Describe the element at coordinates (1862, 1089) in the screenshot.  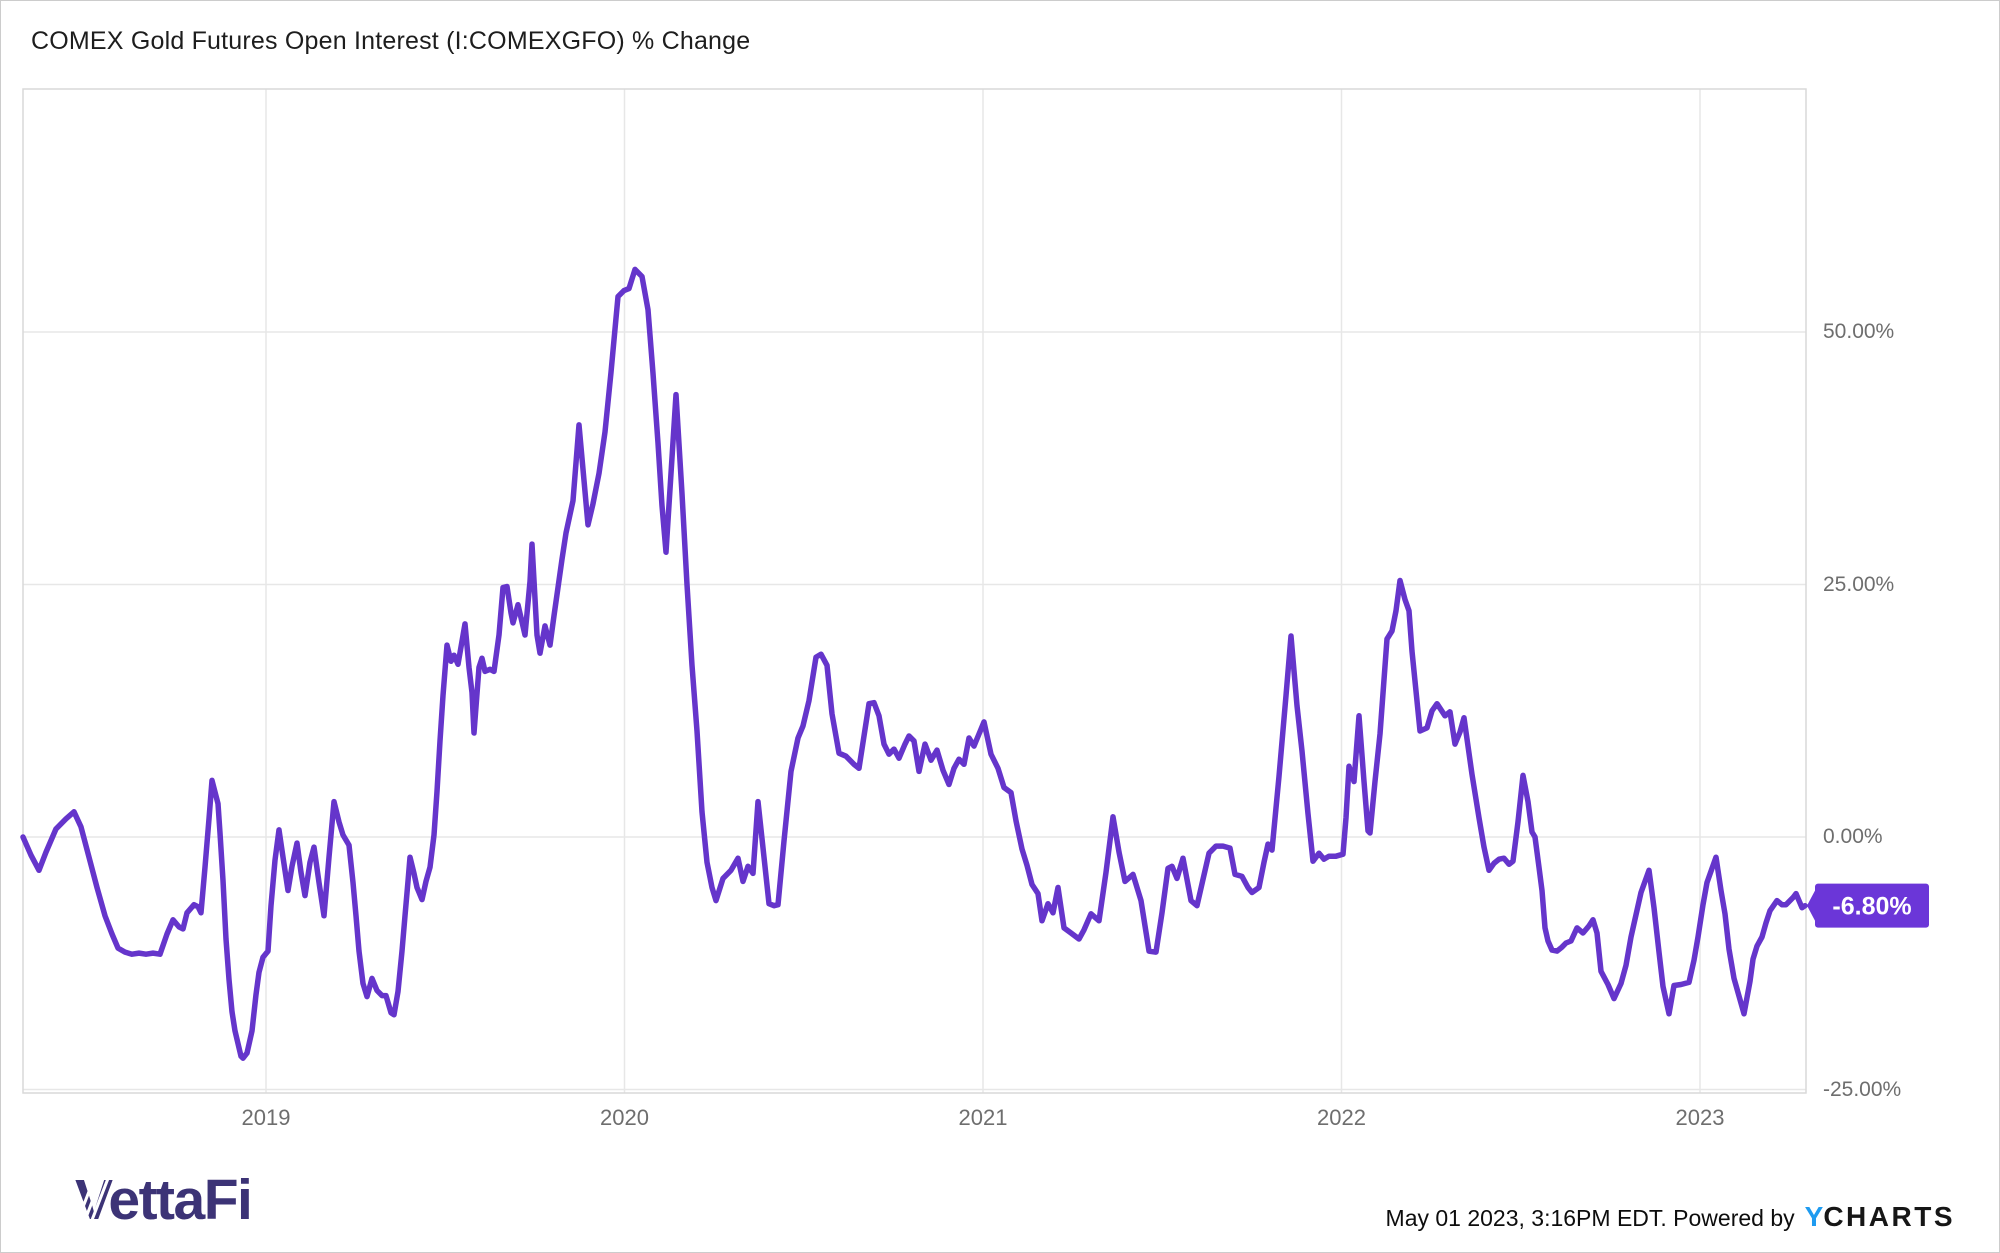
I see `y-axis-tick-label: -25.00%` at that location.